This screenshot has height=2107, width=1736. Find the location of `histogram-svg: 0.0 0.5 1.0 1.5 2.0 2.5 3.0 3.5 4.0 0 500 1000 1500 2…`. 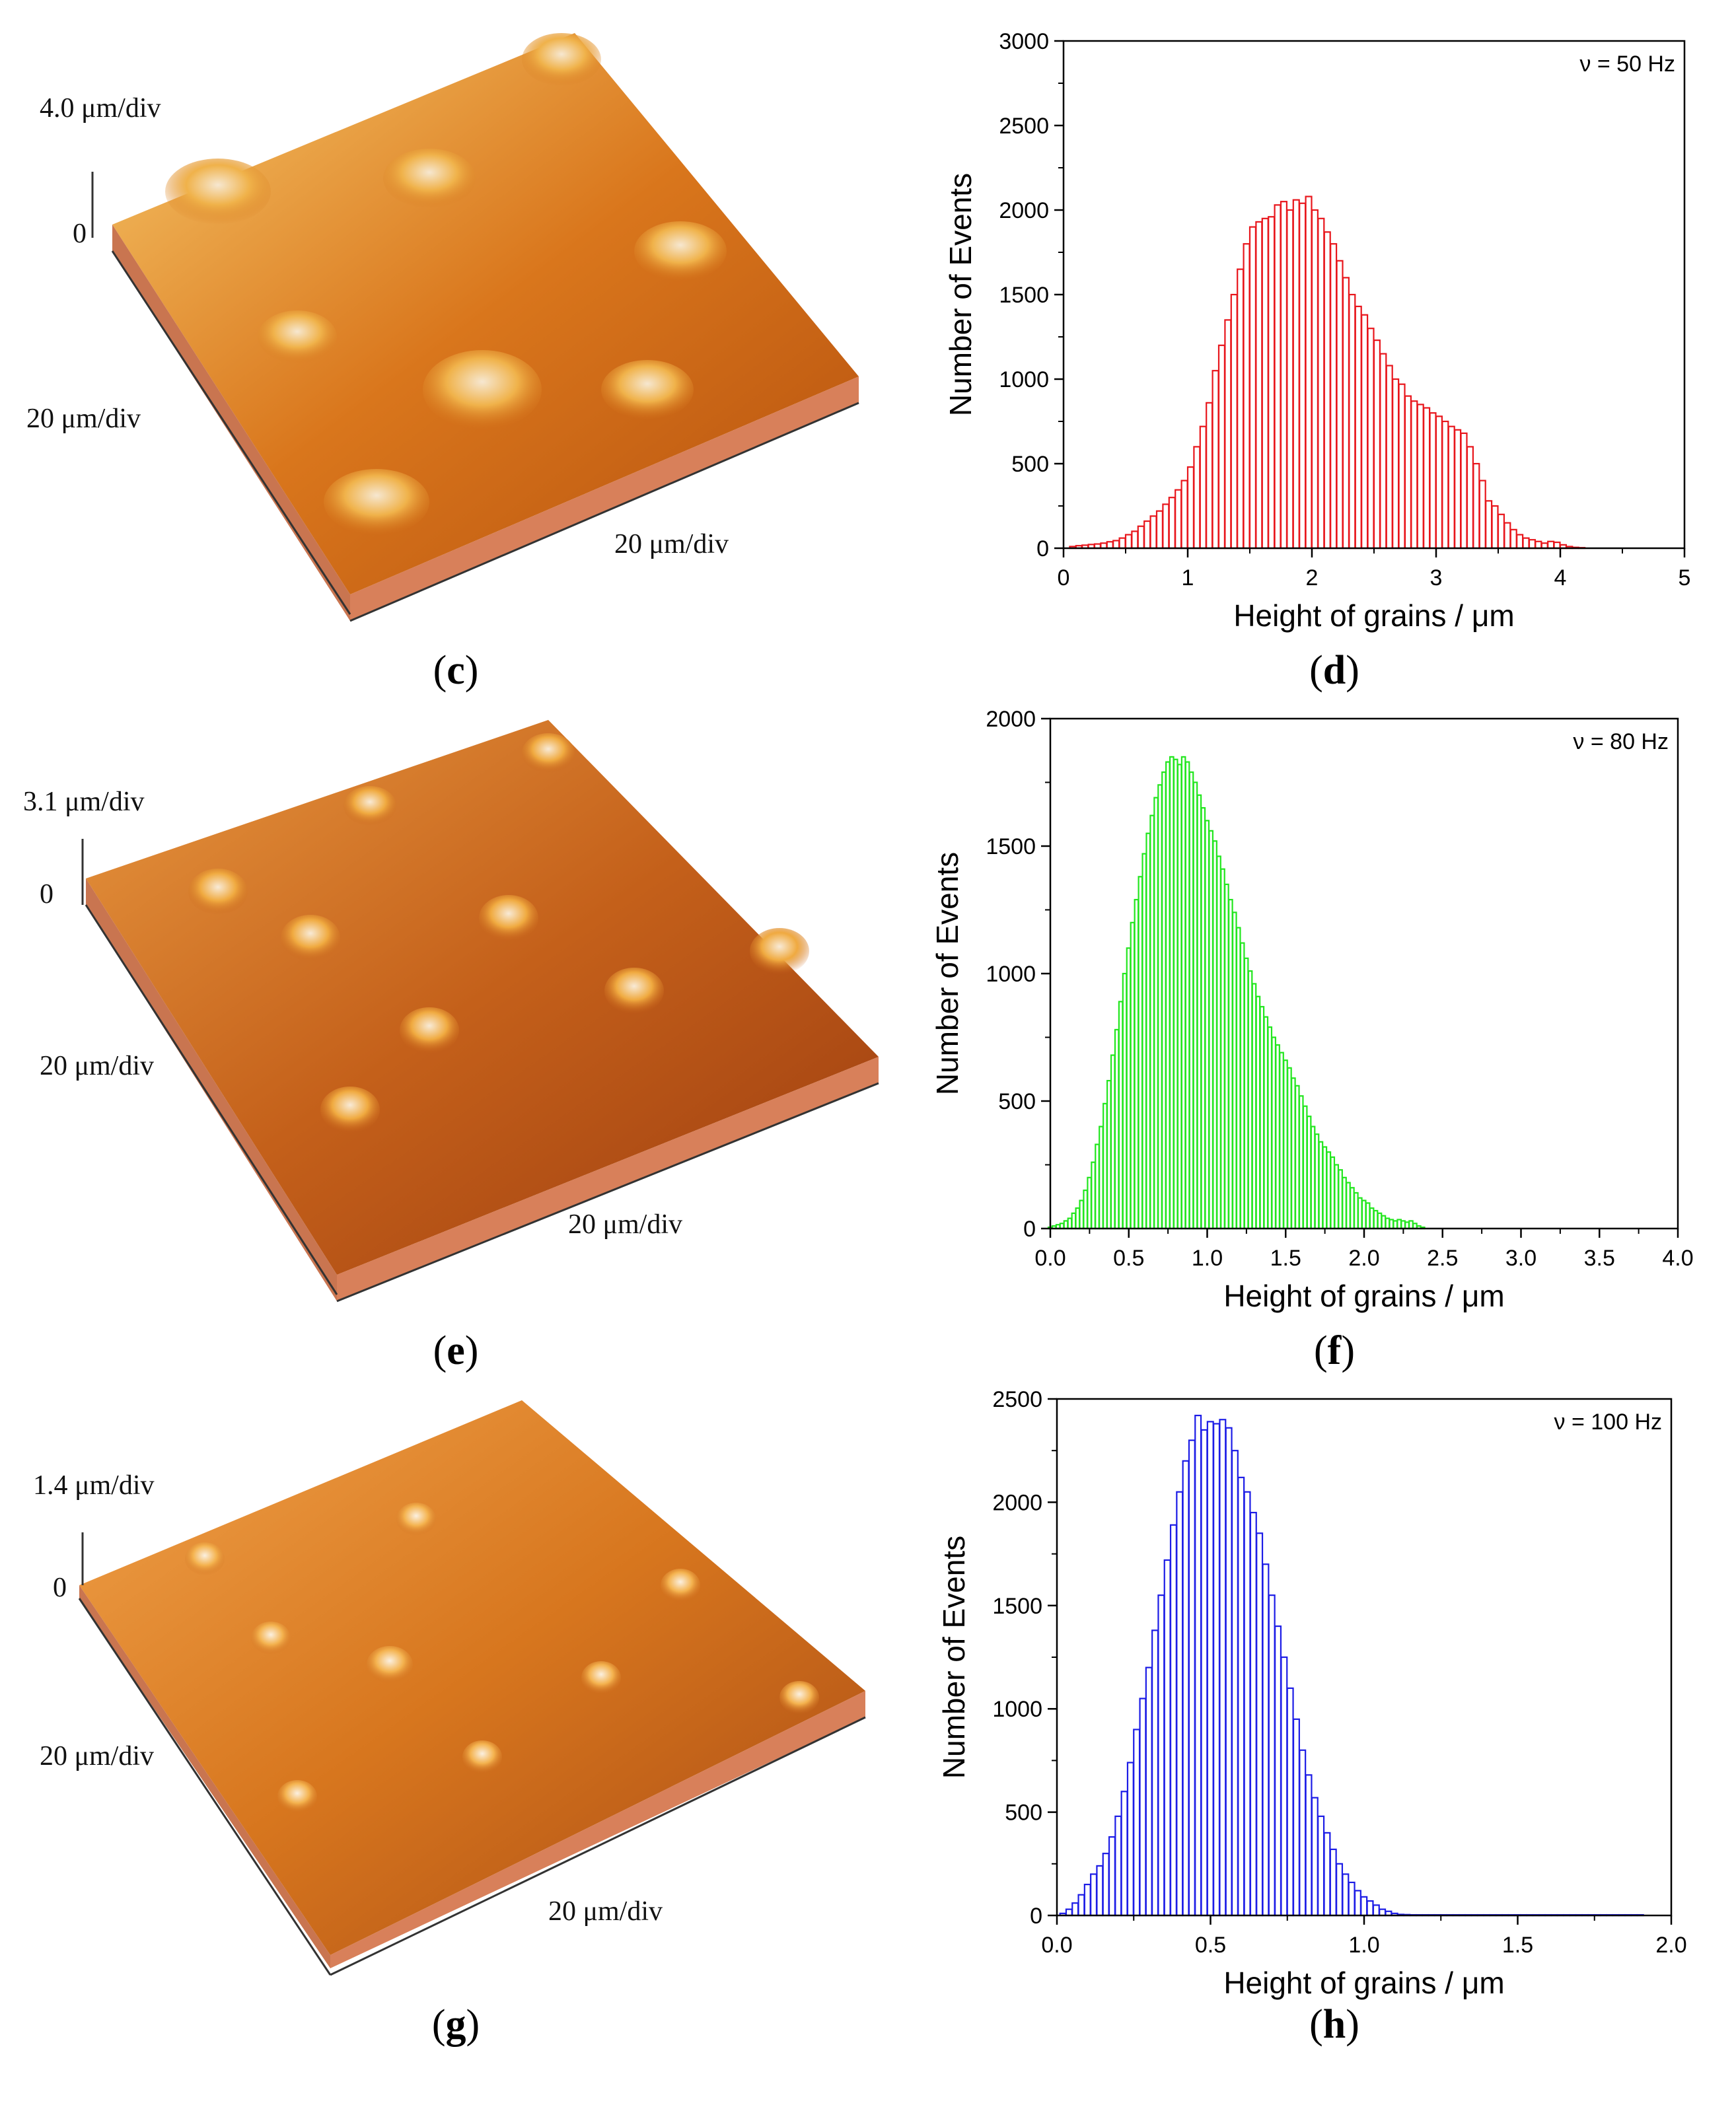

histogram-svg: 0.0 0.5 1.0 1.5 2.0 2.5 3.0 3.5 4.0 0 500 1000 1500 2… is located at coordinates (1312, 1010).